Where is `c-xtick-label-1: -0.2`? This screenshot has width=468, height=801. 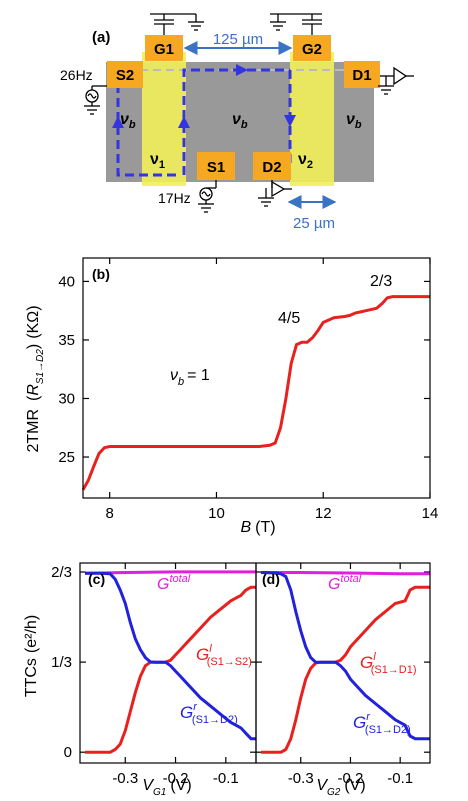 c-xtick-label-1: -0.2 is located at coordinates (176, 778).